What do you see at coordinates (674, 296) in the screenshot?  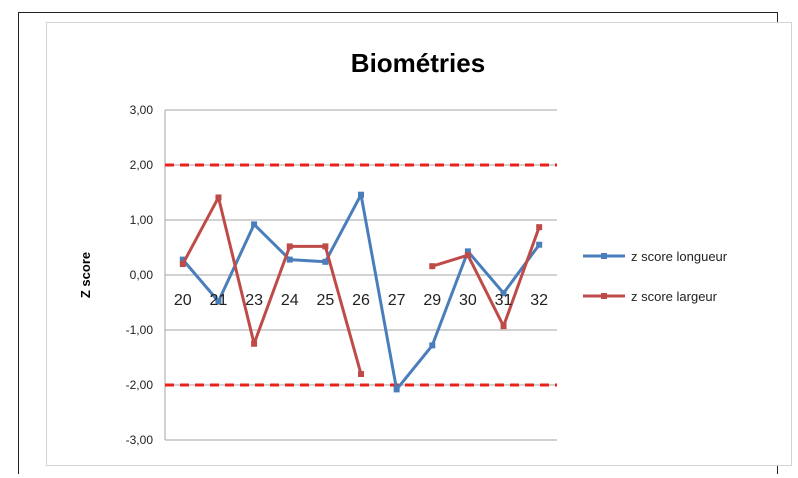 I see `legend-label: z score largeur` at bounding box center [674, 296].